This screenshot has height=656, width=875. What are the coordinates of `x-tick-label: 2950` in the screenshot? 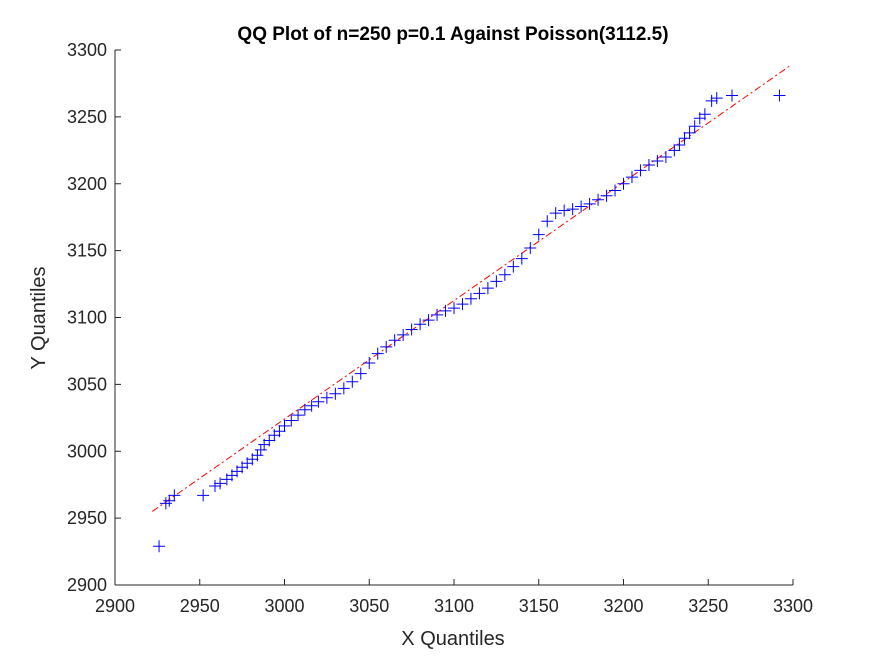 It's located at (200, 606).